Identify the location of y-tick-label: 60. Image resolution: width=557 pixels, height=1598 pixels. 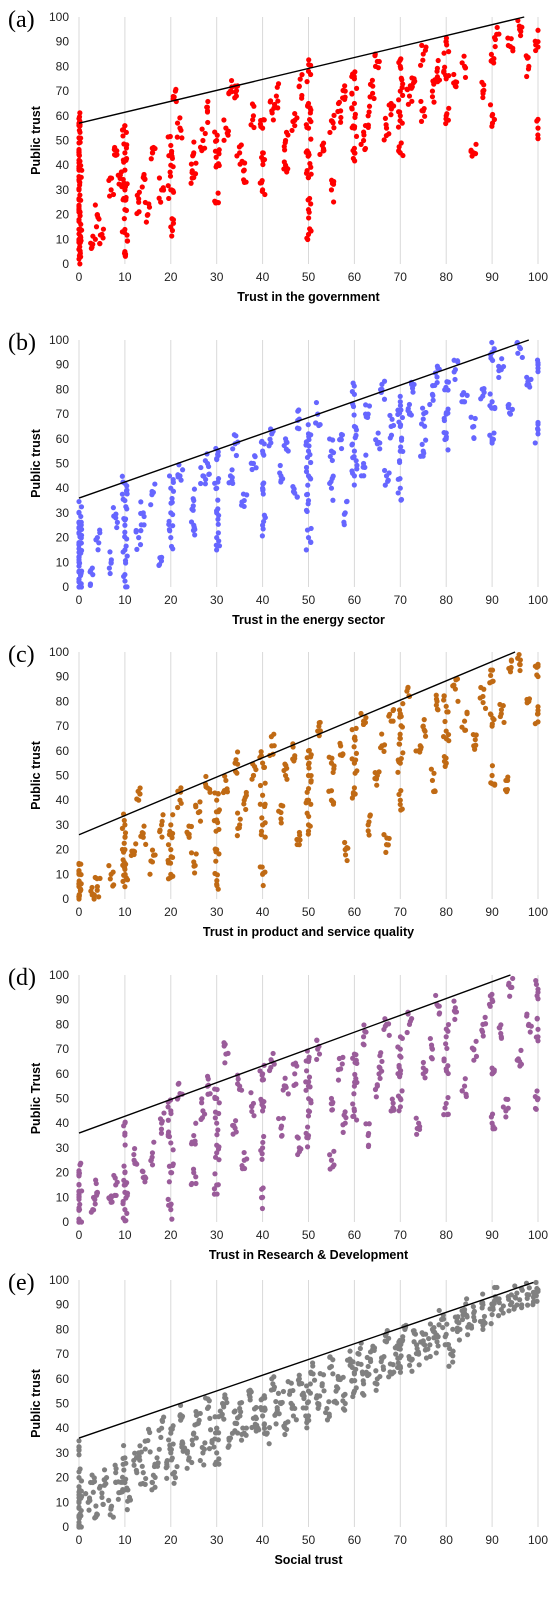
(63, 1074).